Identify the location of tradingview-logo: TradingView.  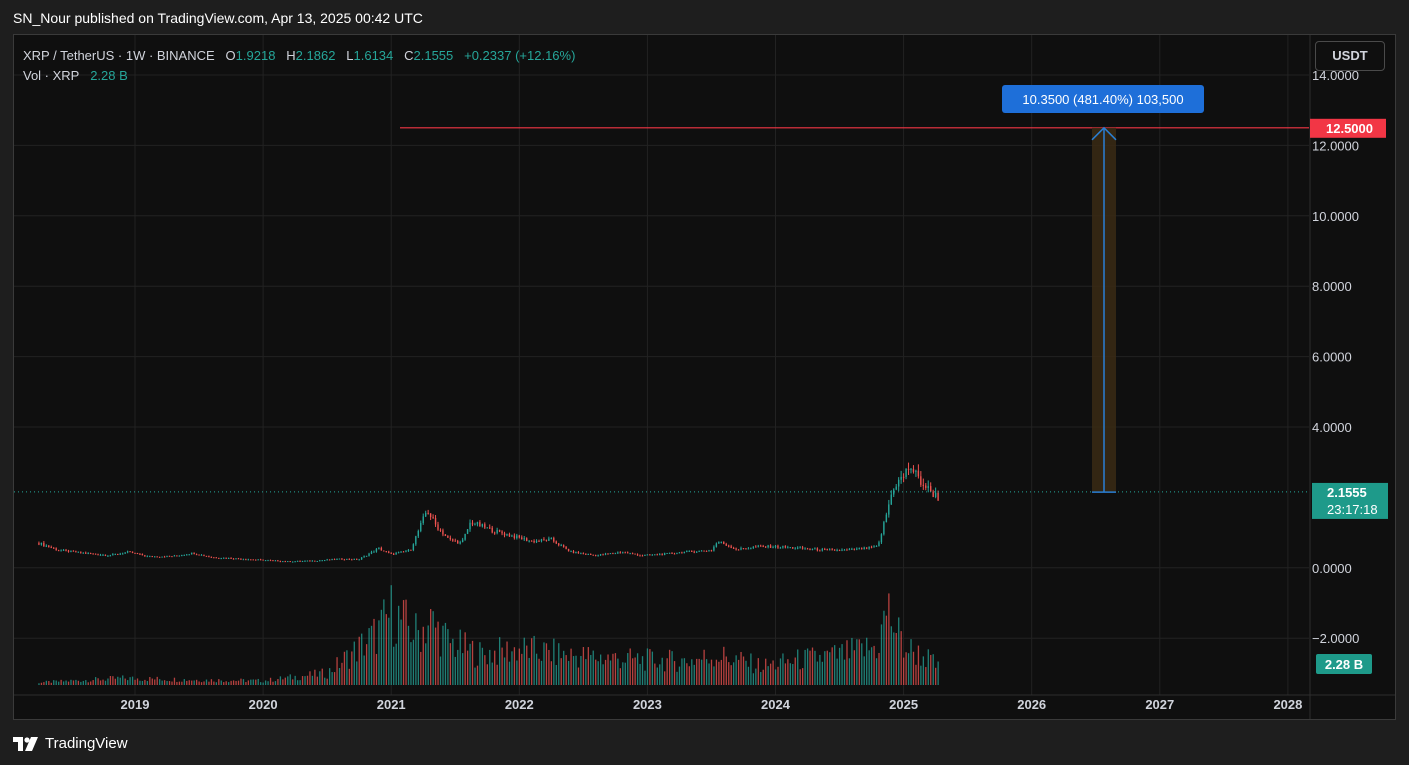
(70, 743).